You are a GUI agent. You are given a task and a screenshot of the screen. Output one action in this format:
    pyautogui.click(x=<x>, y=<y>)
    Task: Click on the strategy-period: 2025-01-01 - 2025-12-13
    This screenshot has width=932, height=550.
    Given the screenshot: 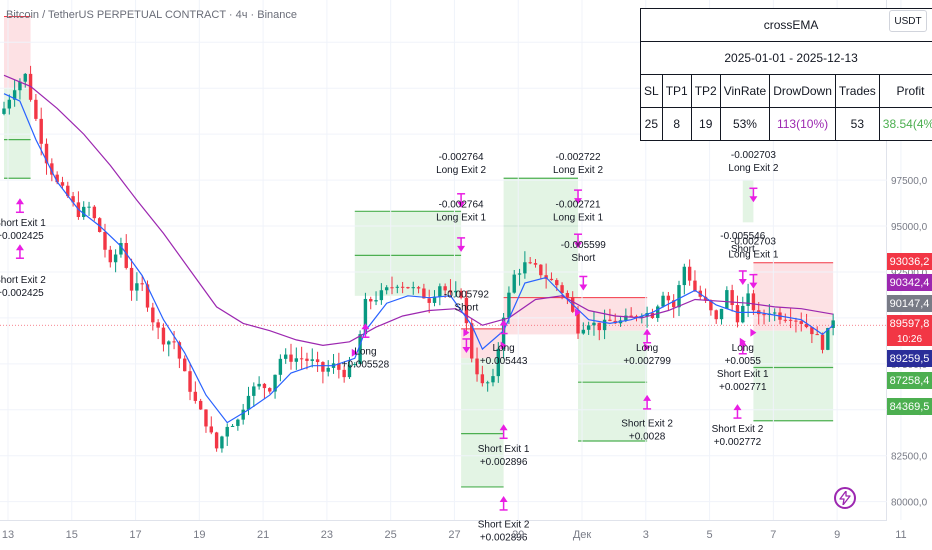 What is the action you would take?
    pyautogui.click(x=785, y=58)
    